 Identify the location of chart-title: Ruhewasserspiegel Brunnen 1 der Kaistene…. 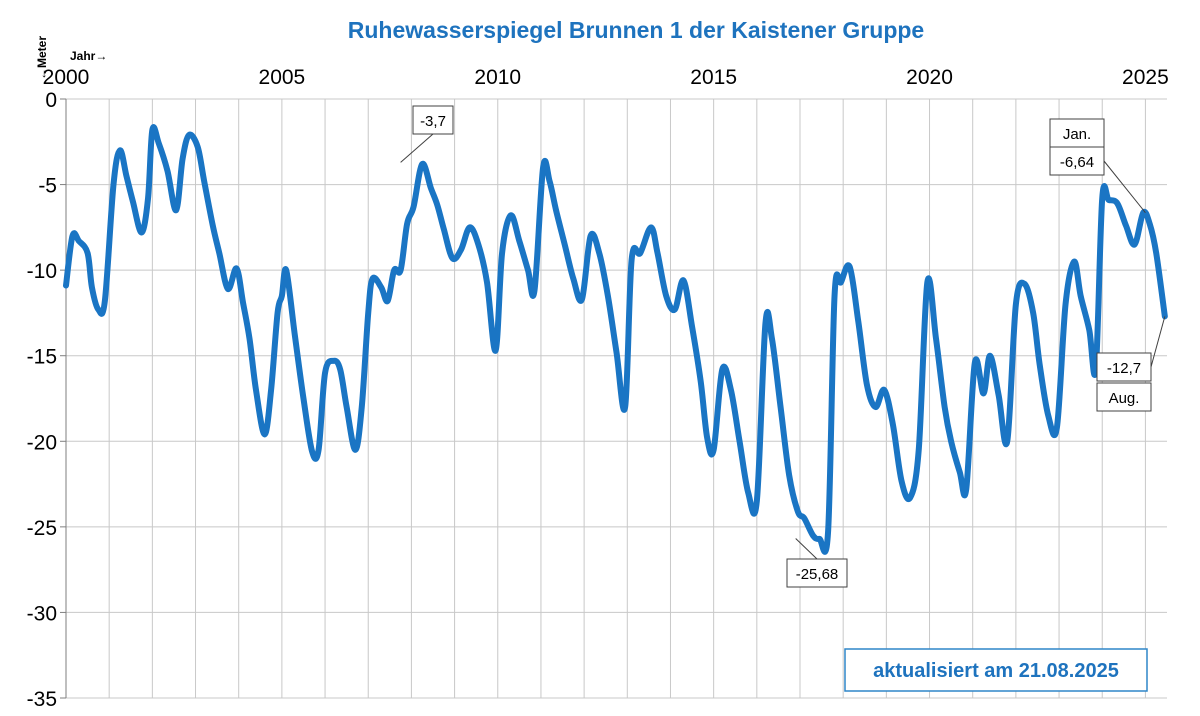
(636, 30).